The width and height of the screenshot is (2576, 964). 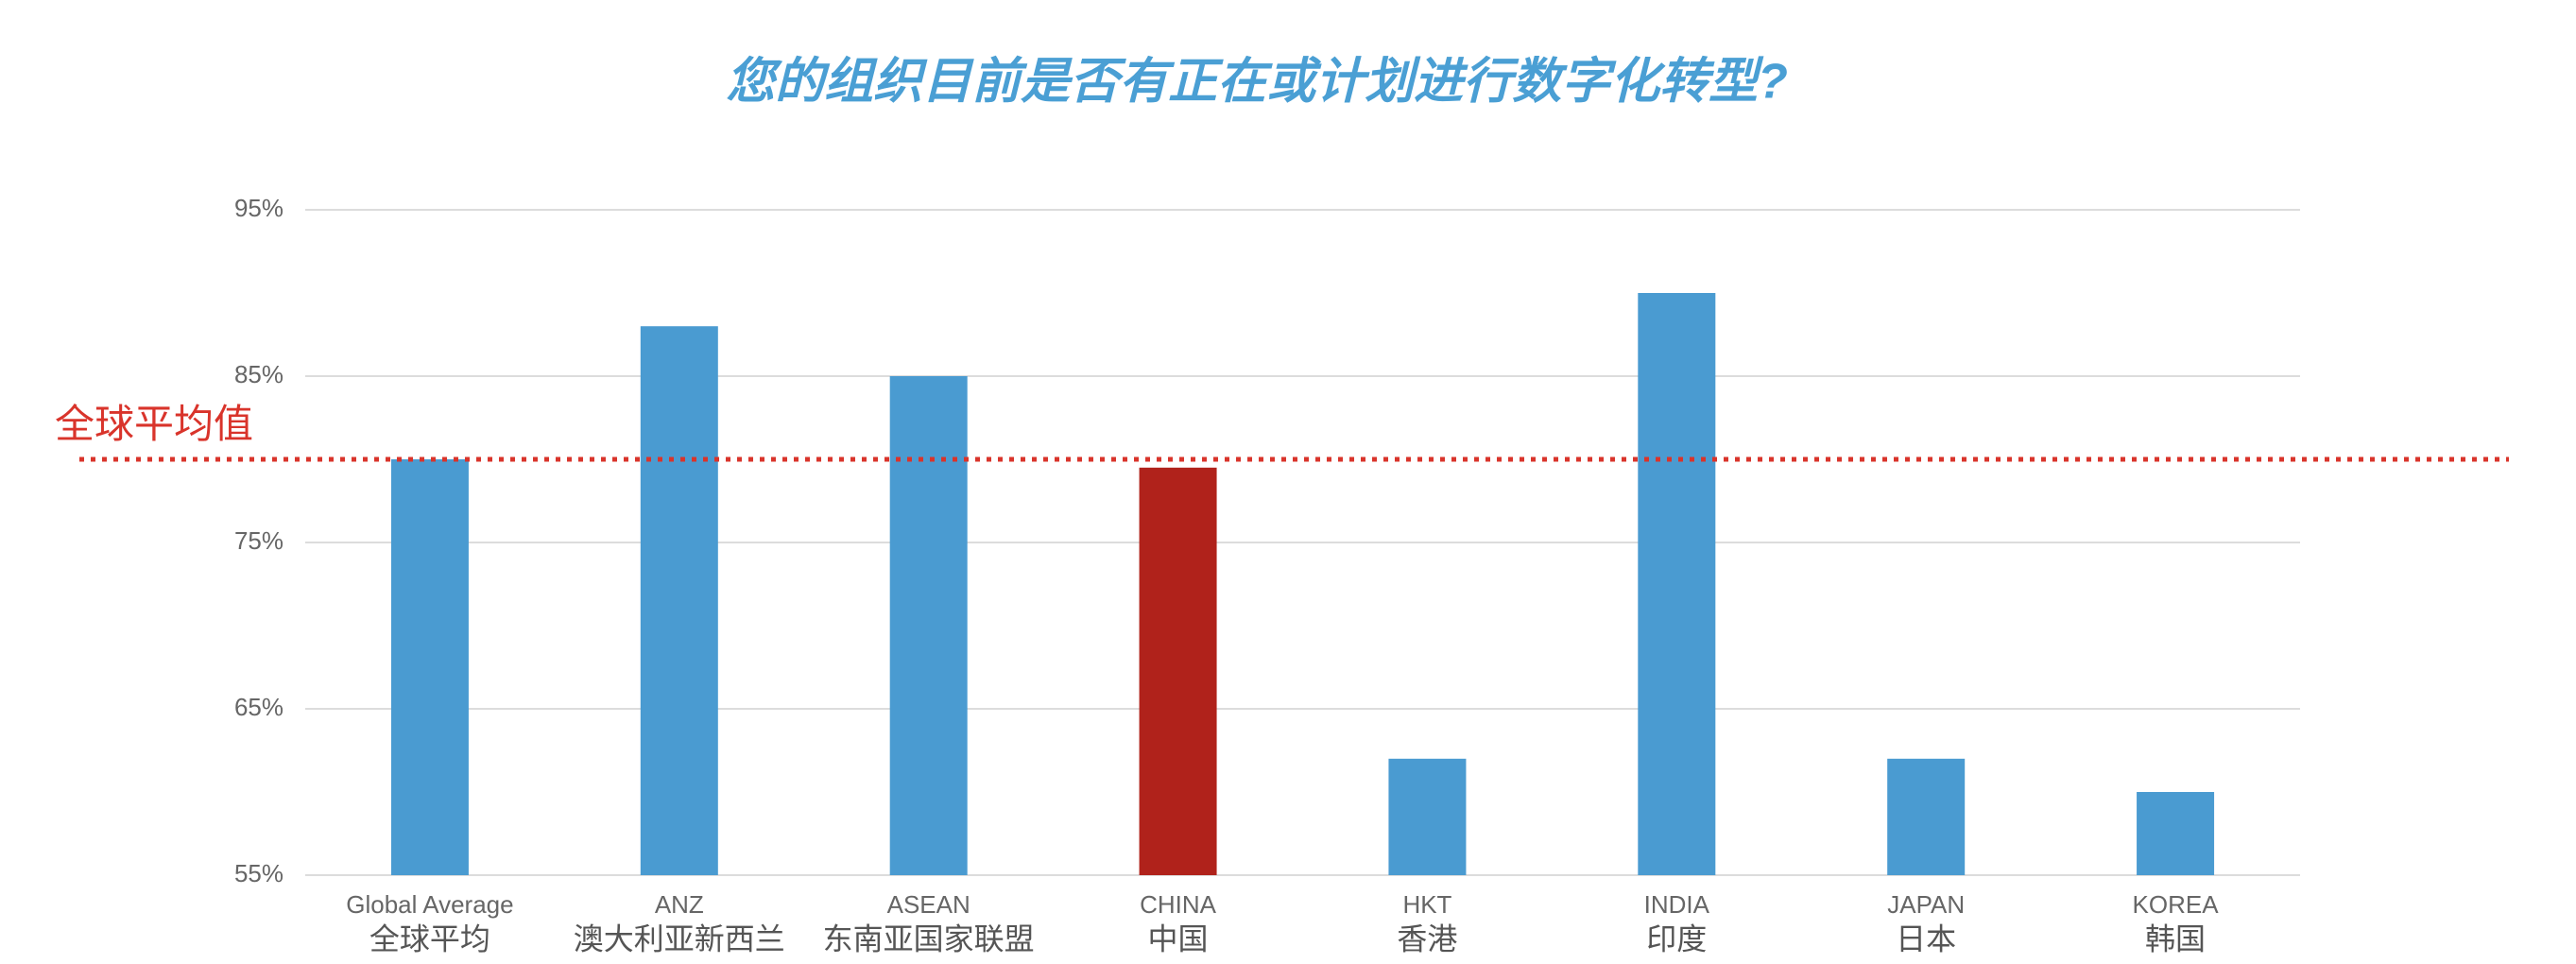 I want to click on x-tick-label-cn: 中国, so click(x=1178, y=938).